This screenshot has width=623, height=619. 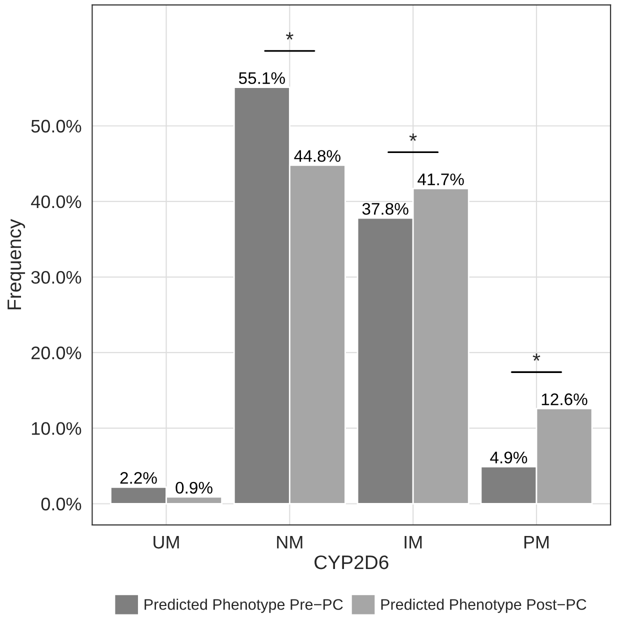 What do you see at coordinates (17, 264) in the screenshot?
I see `y-axis-title: Frequency` at bounding box center [17, 264].